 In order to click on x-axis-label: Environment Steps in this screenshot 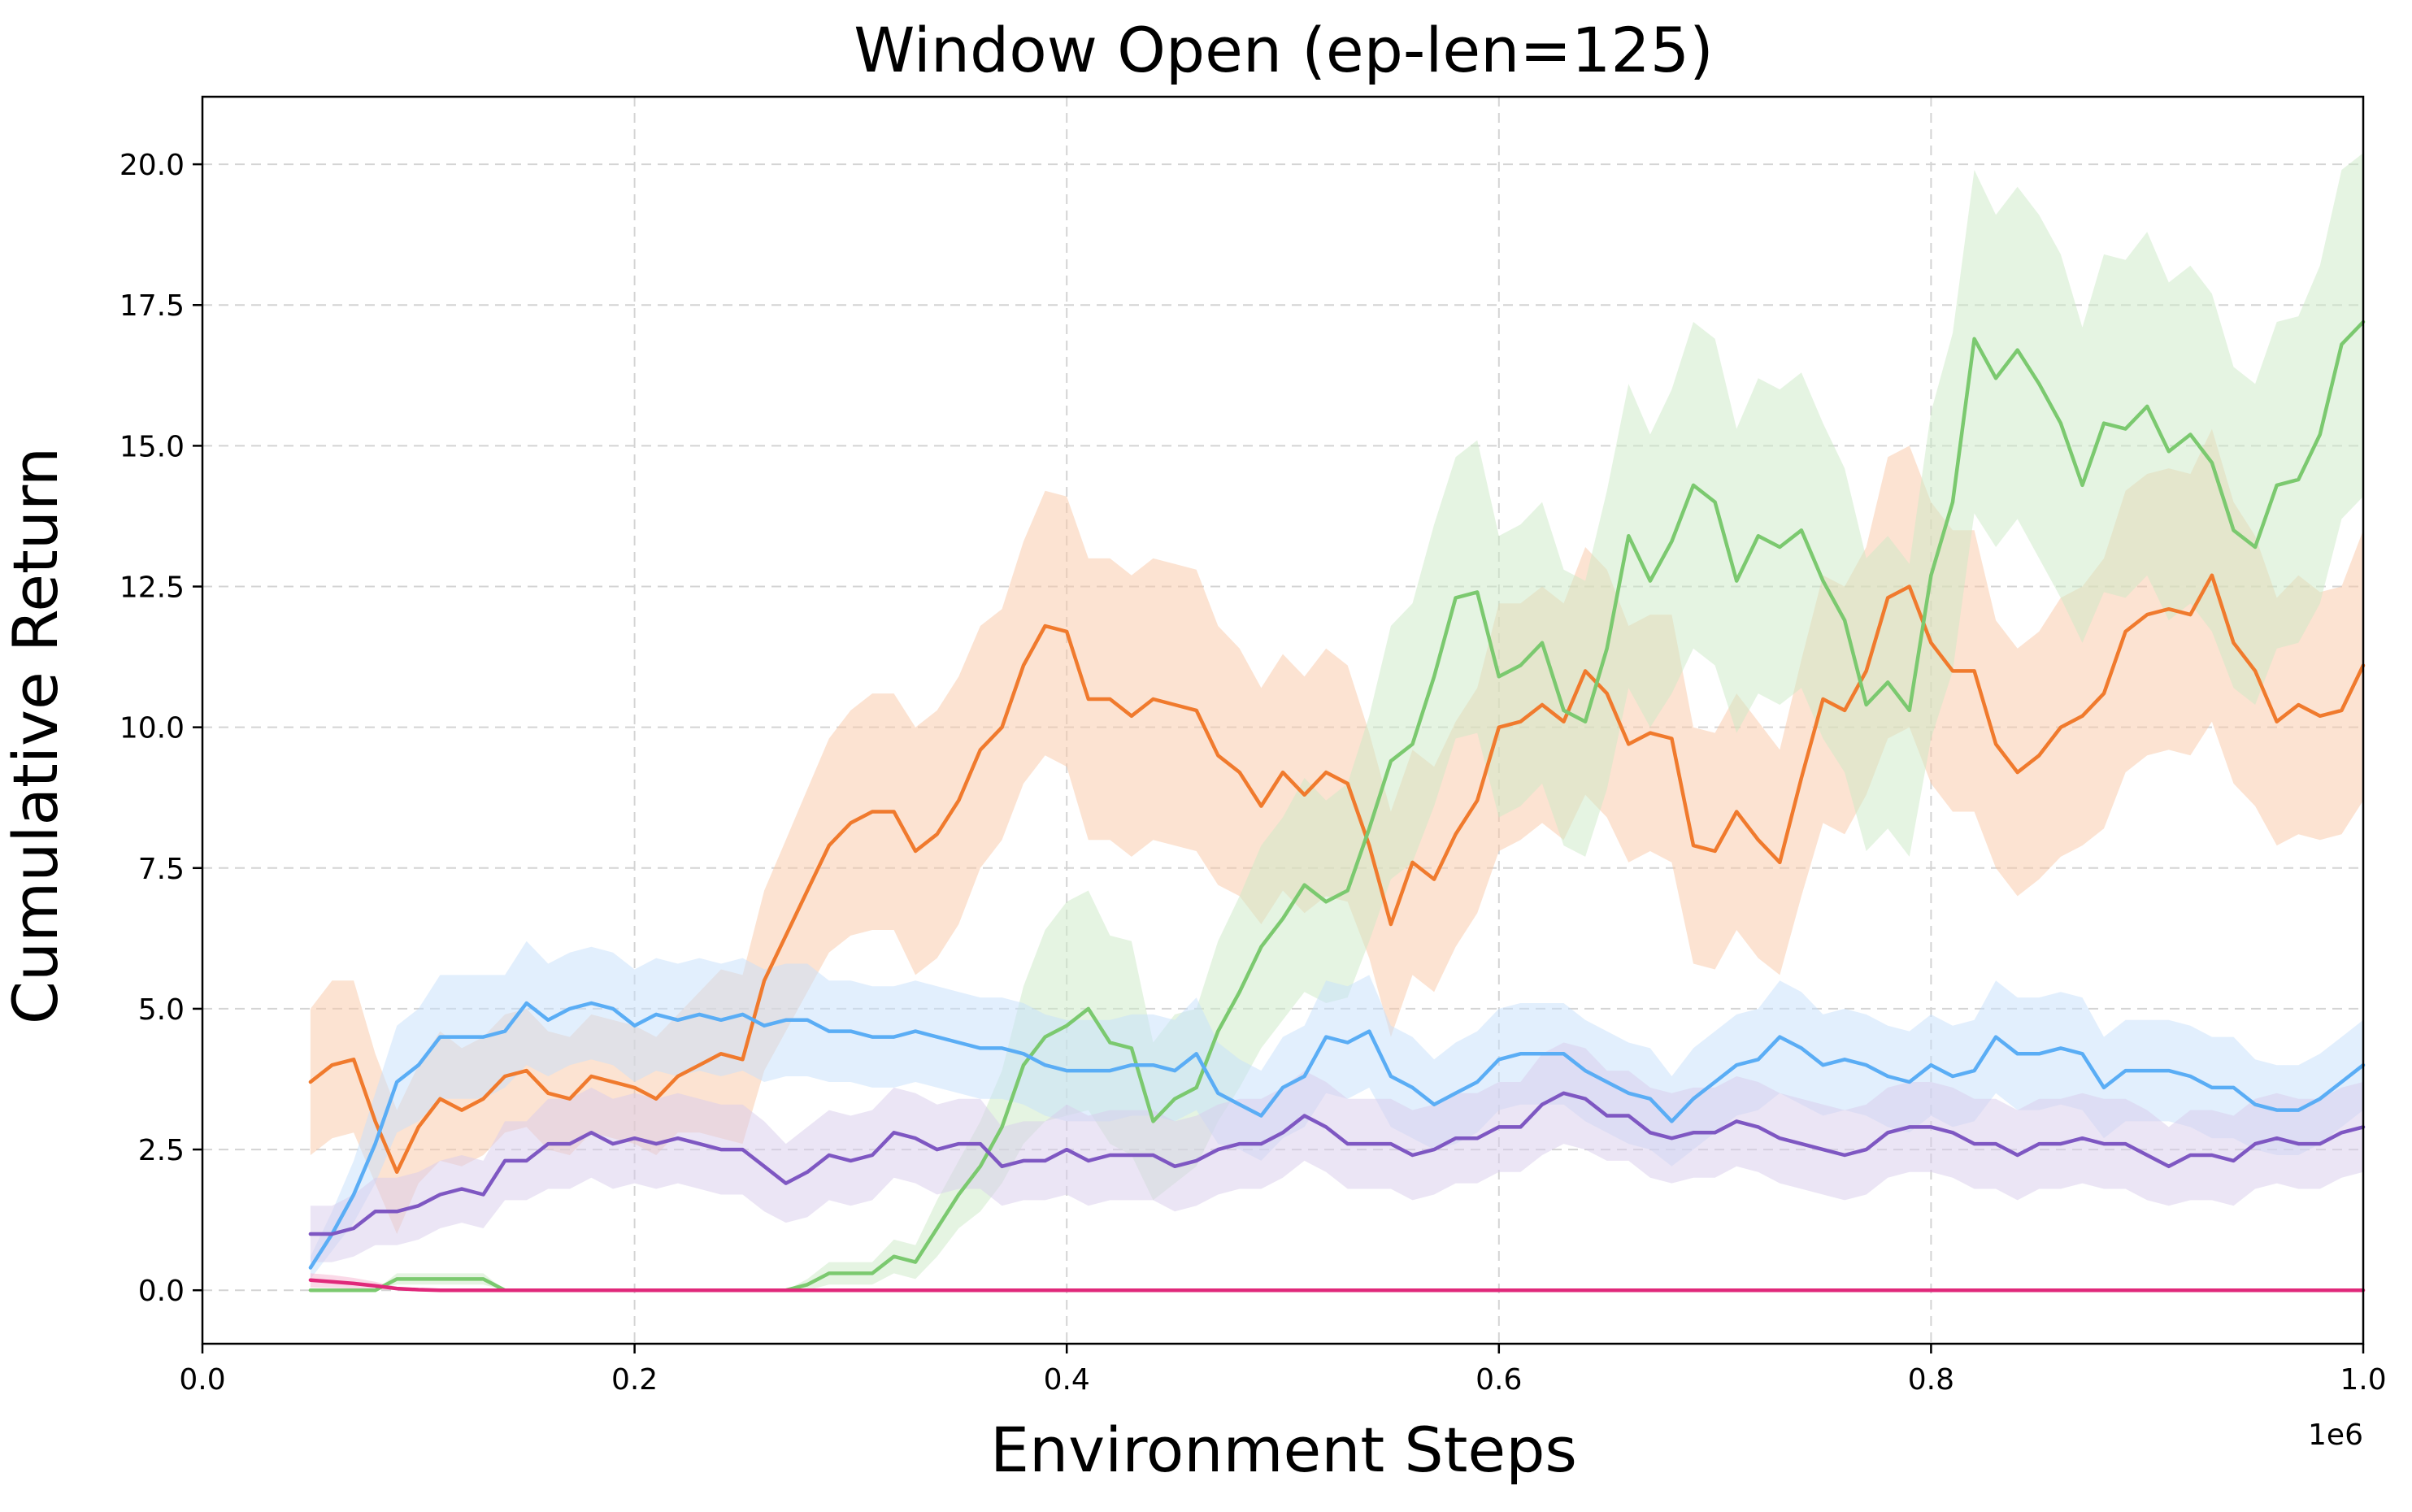, I will do `click(1284, 1450)`.